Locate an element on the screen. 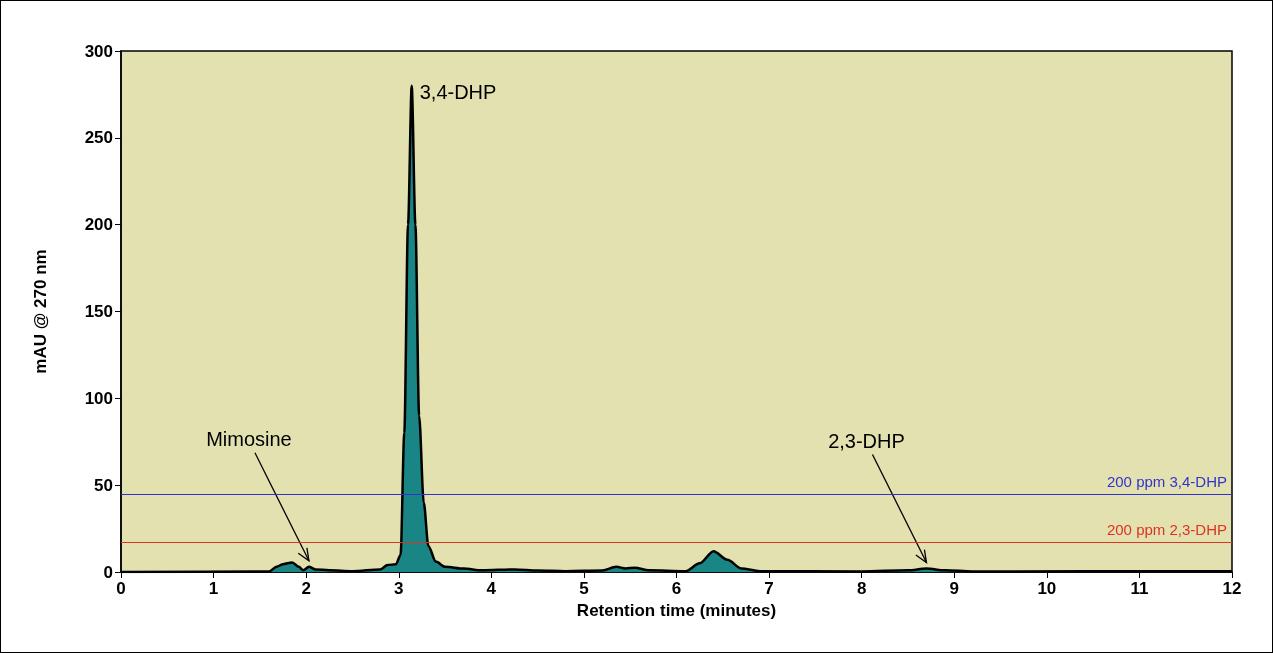 The image size is (1273, 653). y-tick-label: 100 is located at coordinates (98, 398).